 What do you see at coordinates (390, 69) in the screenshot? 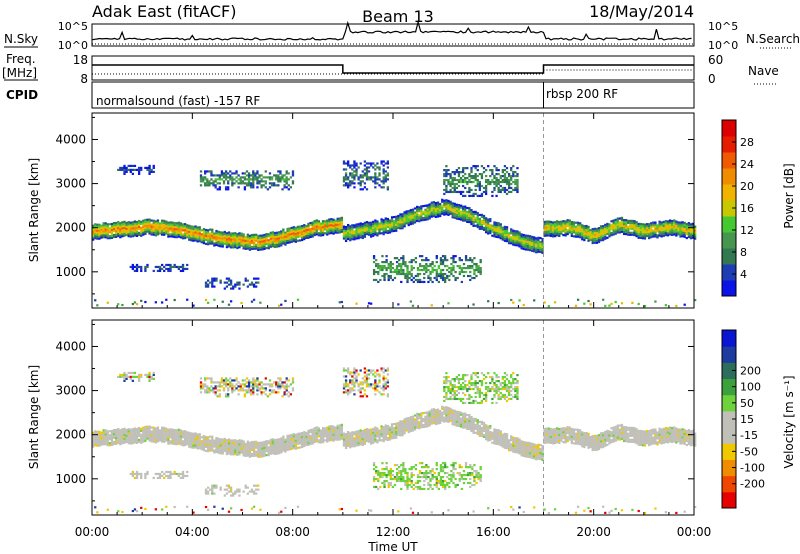
I see `freq-panel: Freq. [MHz] 18 8 60 0 Nave` at bounding box center [390, 69].